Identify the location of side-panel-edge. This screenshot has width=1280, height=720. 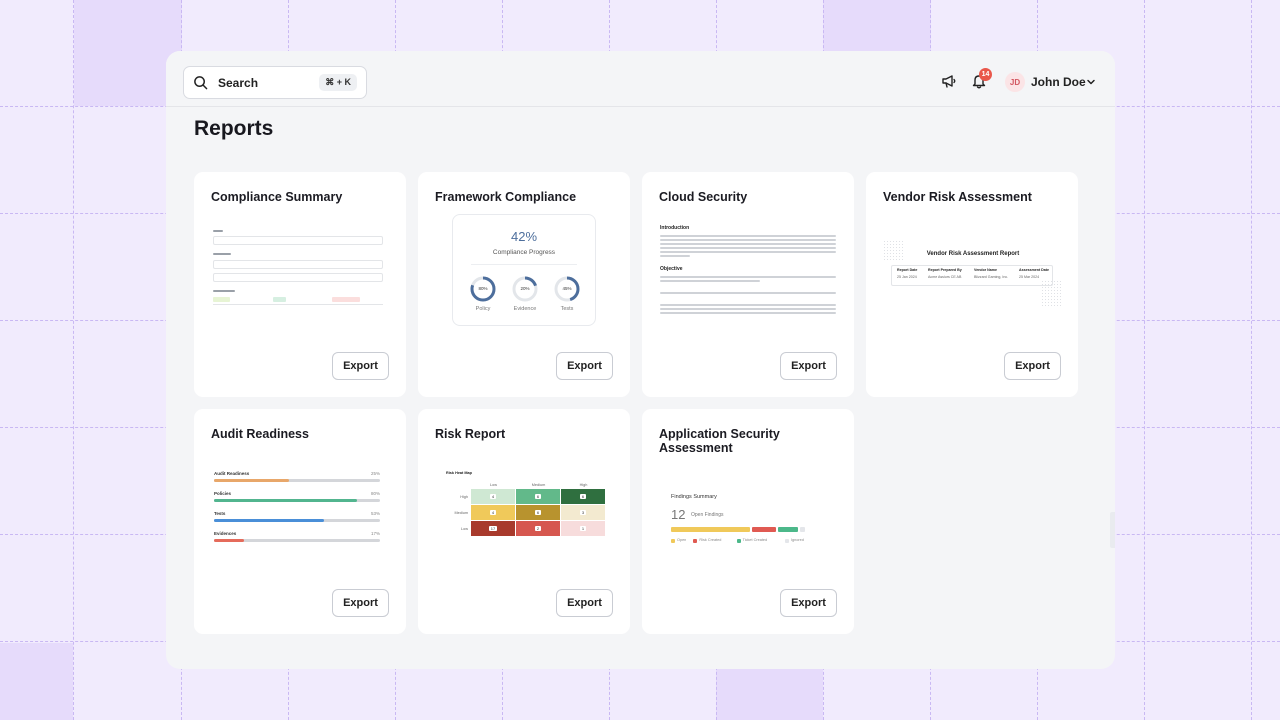
(1112, 530).